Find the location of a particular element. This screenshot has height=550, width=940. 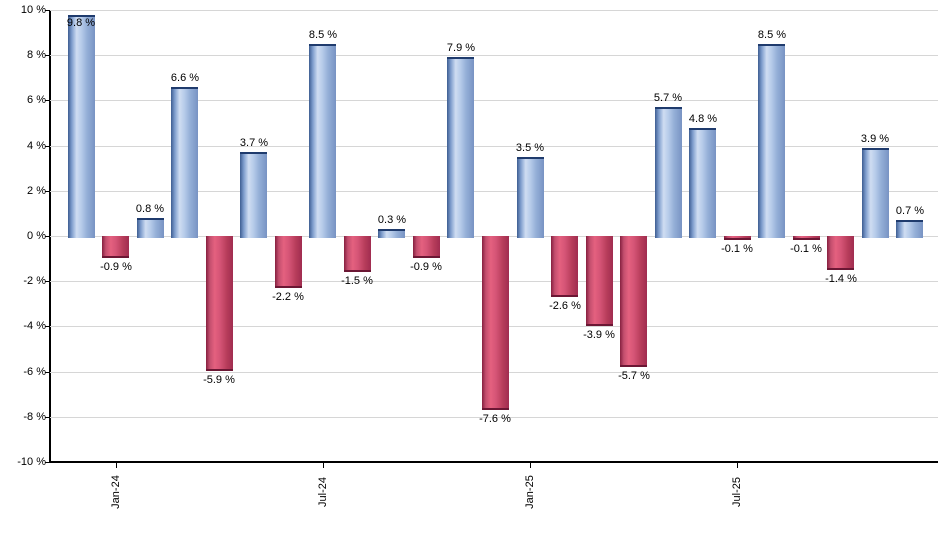

bar-value-label: 4.8 % is located at coordinates (703, 119).